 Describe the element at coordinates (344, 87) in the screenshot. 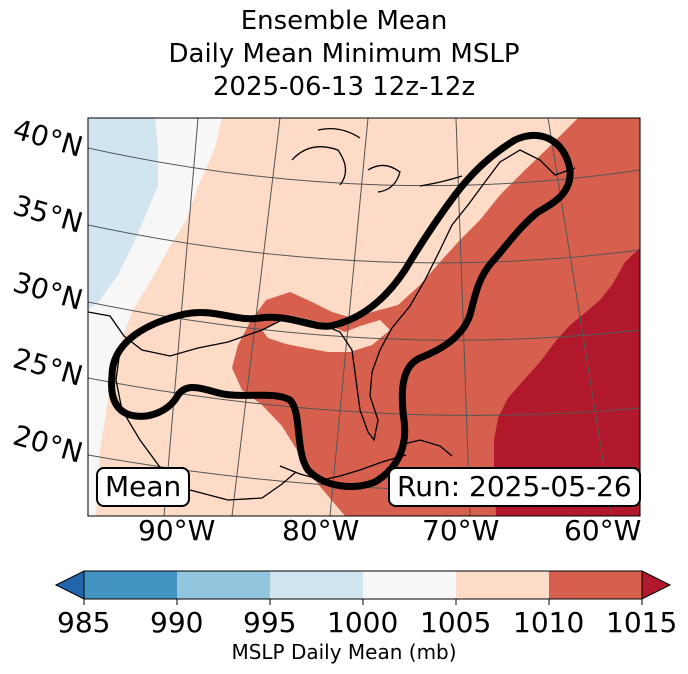

I see `title-line-3: 2025-06-13 12z-12z` at that location.